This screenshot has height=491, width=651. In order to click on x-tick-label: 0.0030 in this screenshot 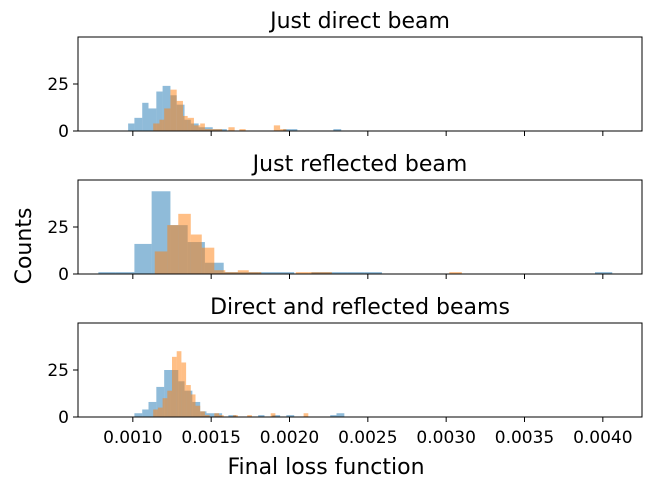, I will do `click(445, 438)`.